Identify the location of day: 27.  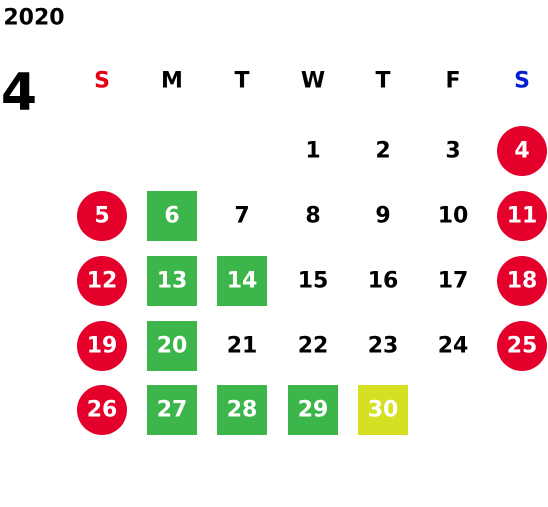
(172, 410).